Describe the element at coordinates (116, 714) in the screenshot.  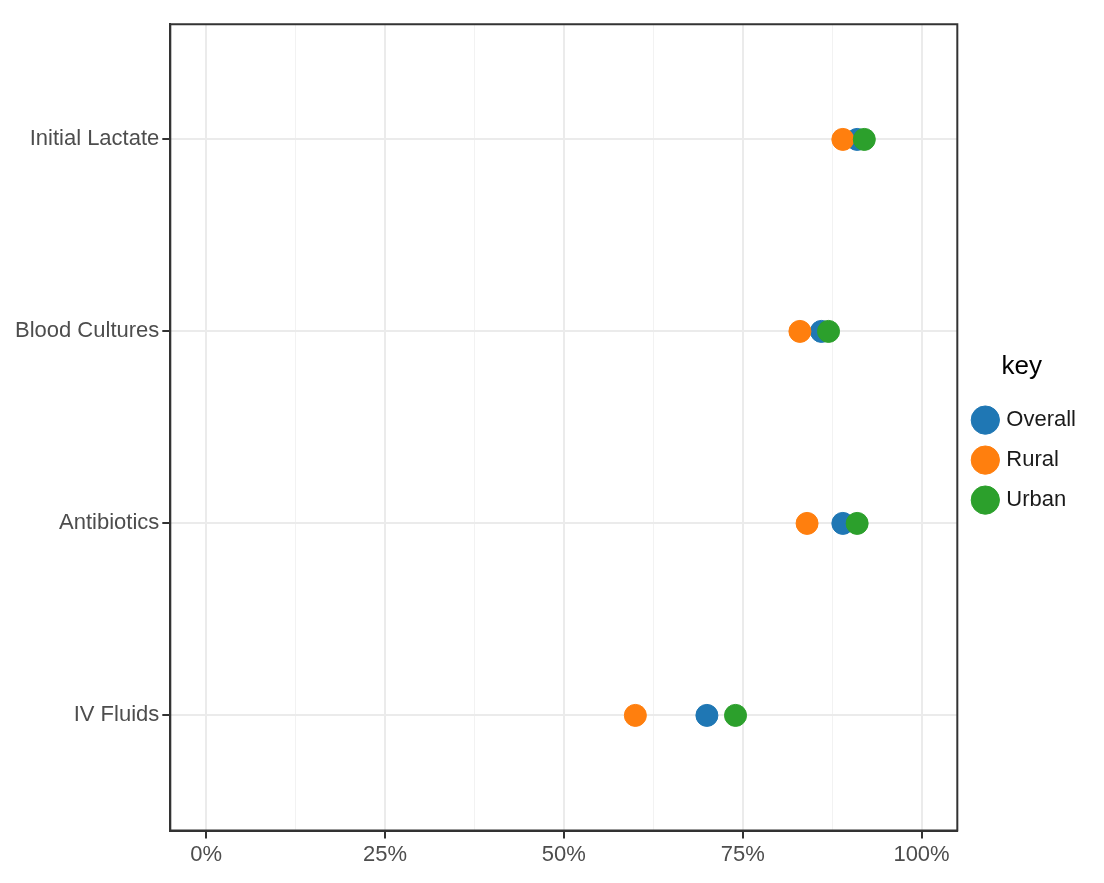
I see `y-tick-label: IV Fluids` at that location.